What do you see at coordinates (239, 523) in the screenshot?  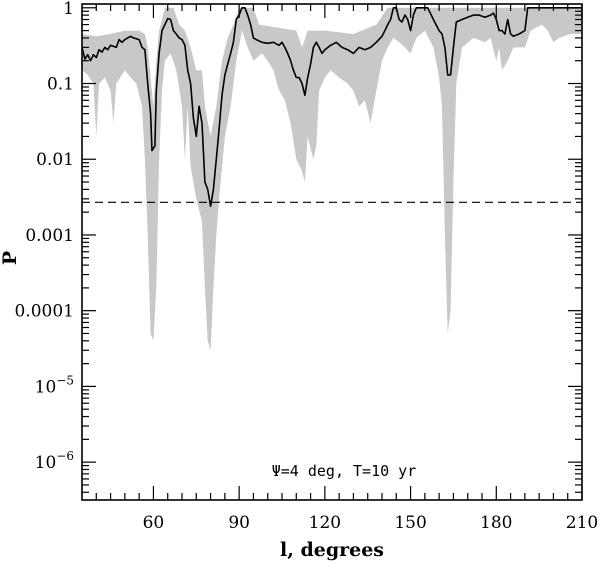 I see `x-tick-label: 90` at bounding box center [239, 523].